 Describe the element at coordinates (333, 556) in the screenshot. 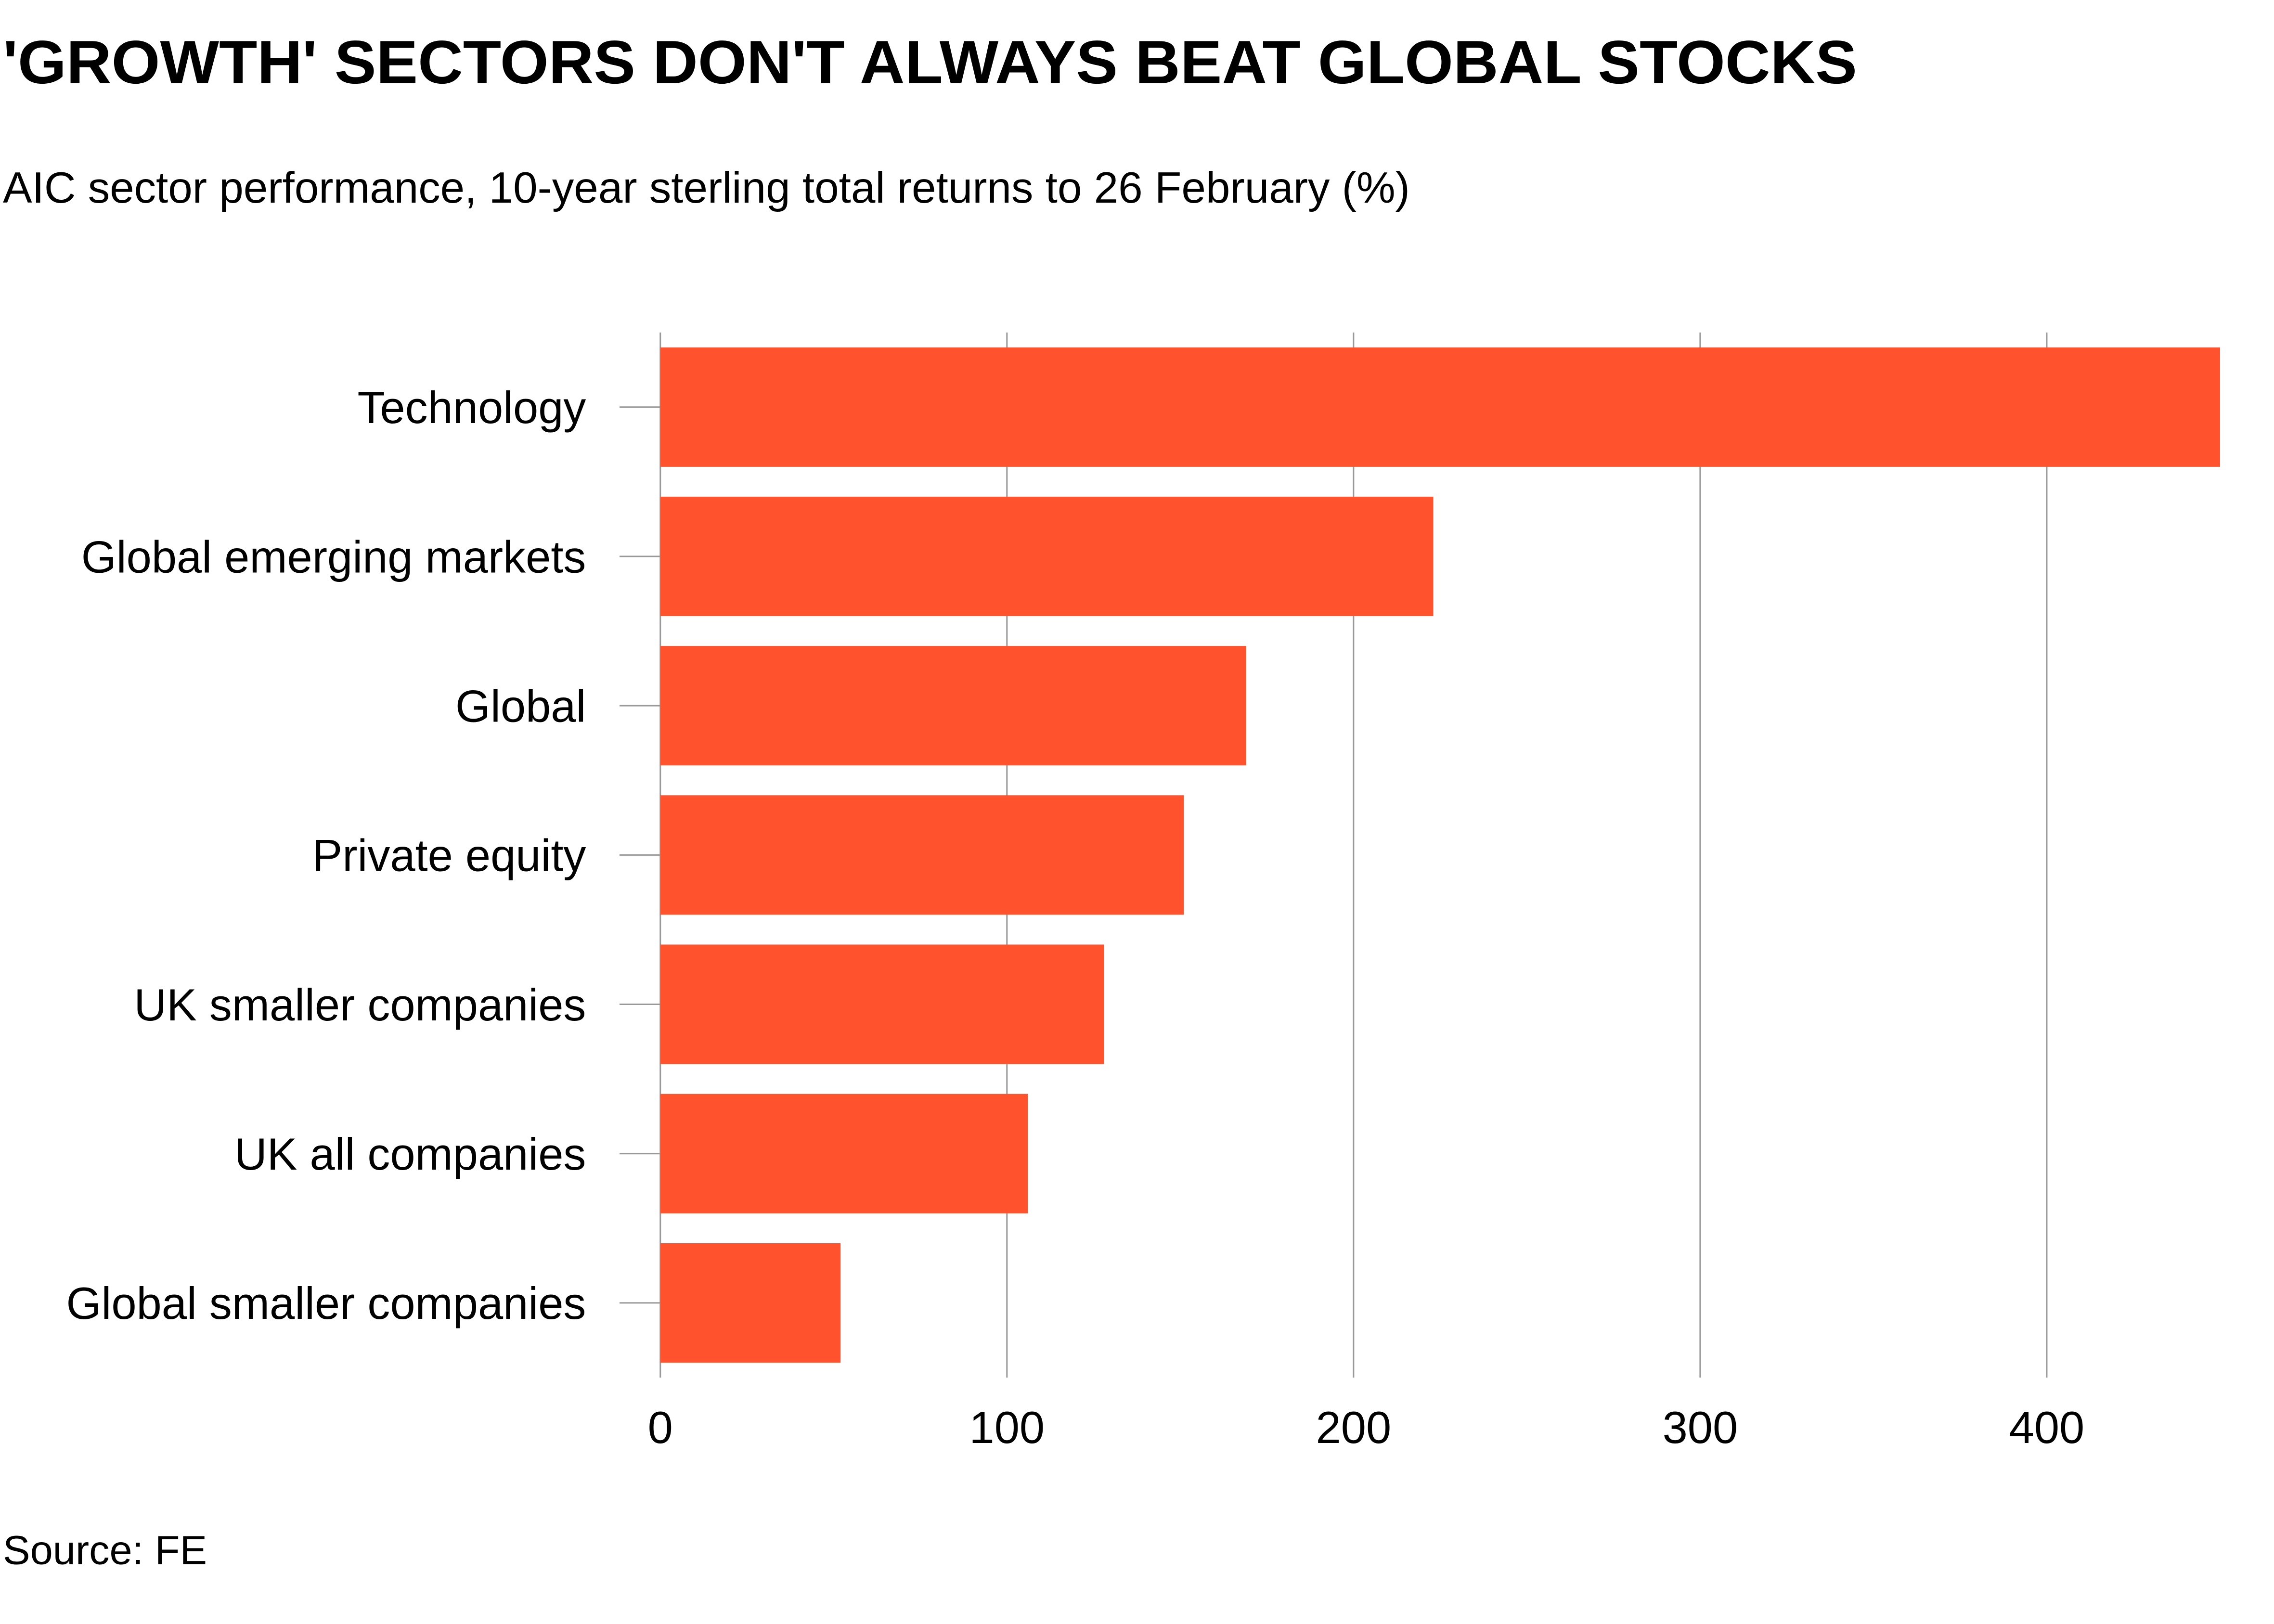

I see `y-tick-label: Global emerging markets` at that location.